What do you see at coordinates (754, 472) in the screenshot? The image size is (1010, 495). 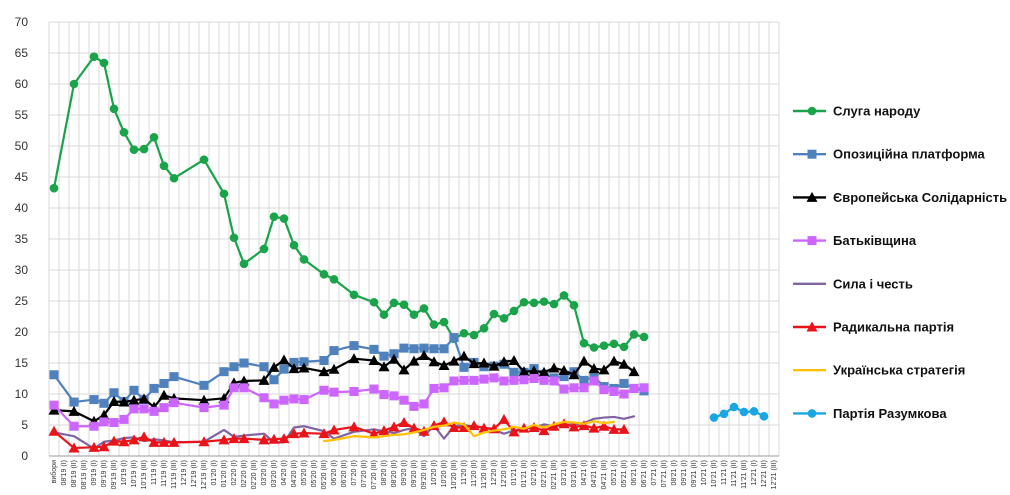 I see `x-tick-label: 12'21 (I)` at bounding box center [754, 472].